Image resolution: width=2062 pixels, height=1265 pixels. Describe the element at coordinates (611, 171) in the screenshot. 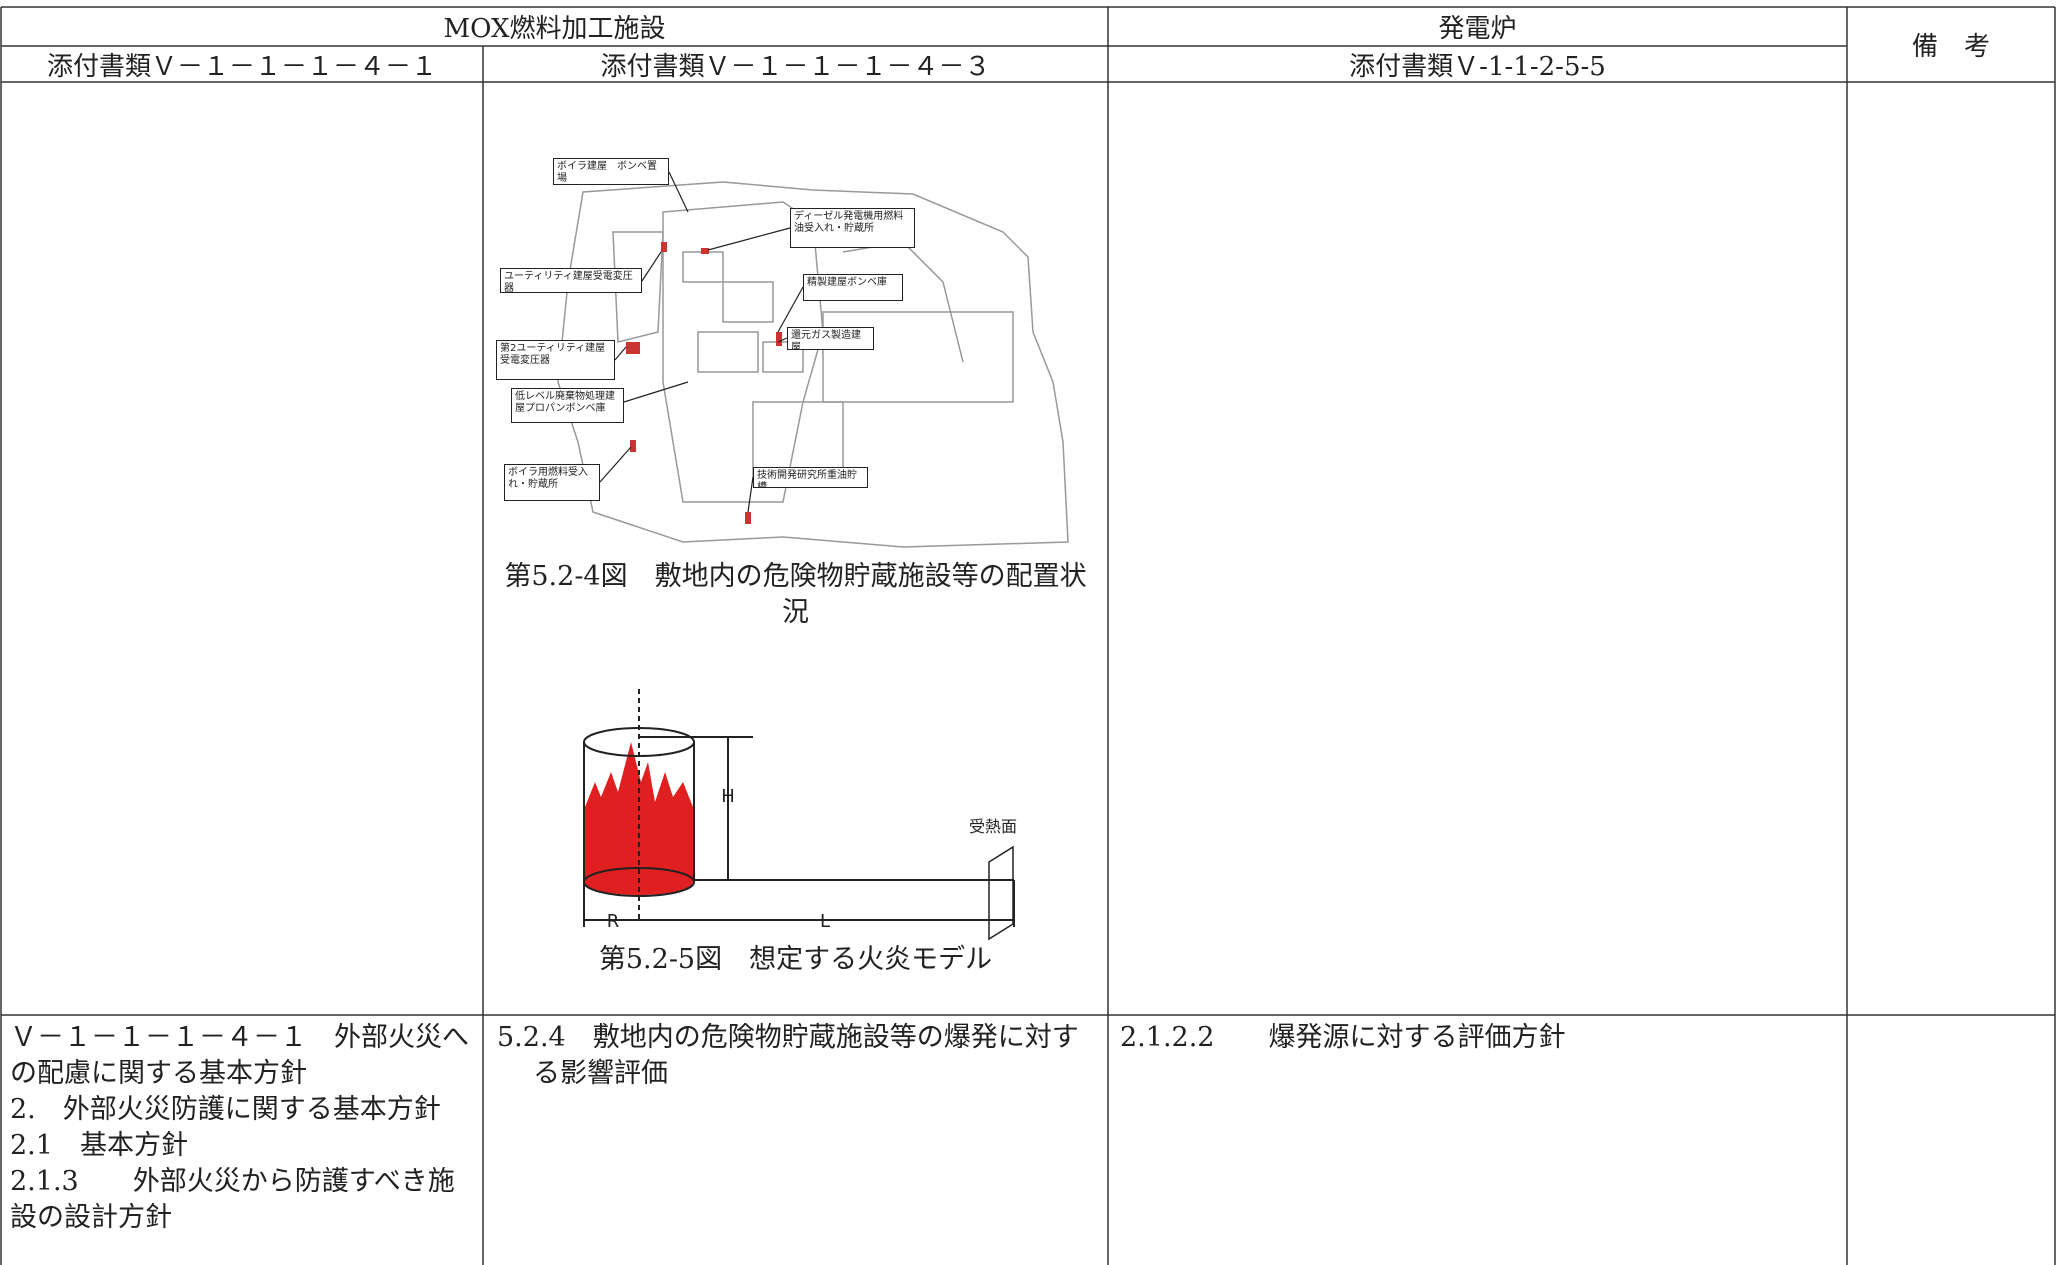

I see `map-label: ボイラ建屋 ボンベ置場` at that location.